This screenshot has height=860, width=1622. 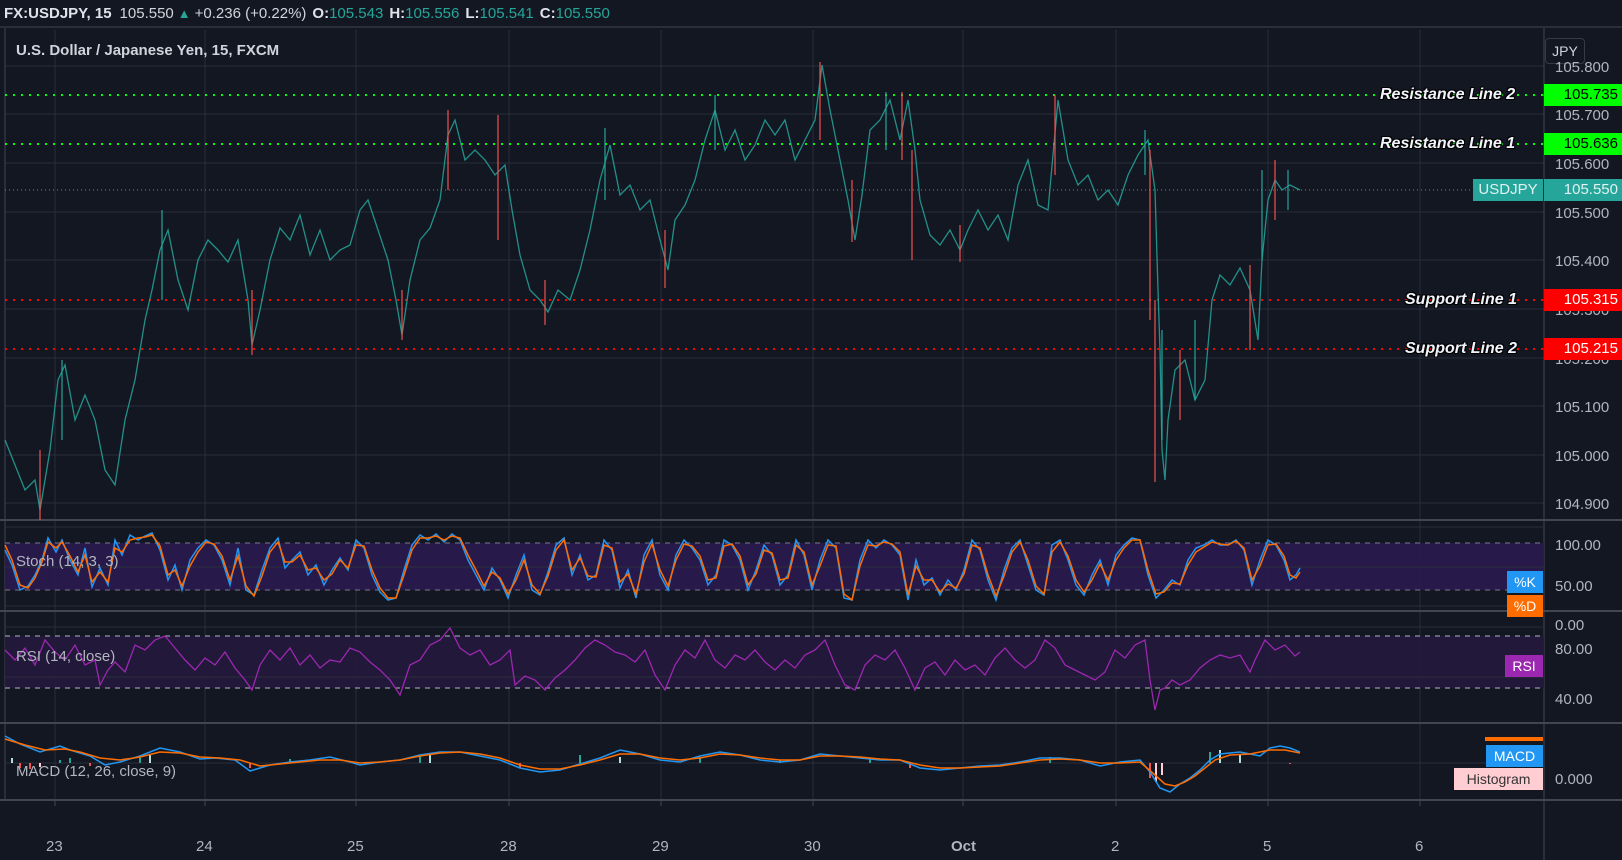 What do you see at coordinates (1574, 699) in the screenshot?
I see `rsi-tick: 40.00` at bounding box center [1574, 699].